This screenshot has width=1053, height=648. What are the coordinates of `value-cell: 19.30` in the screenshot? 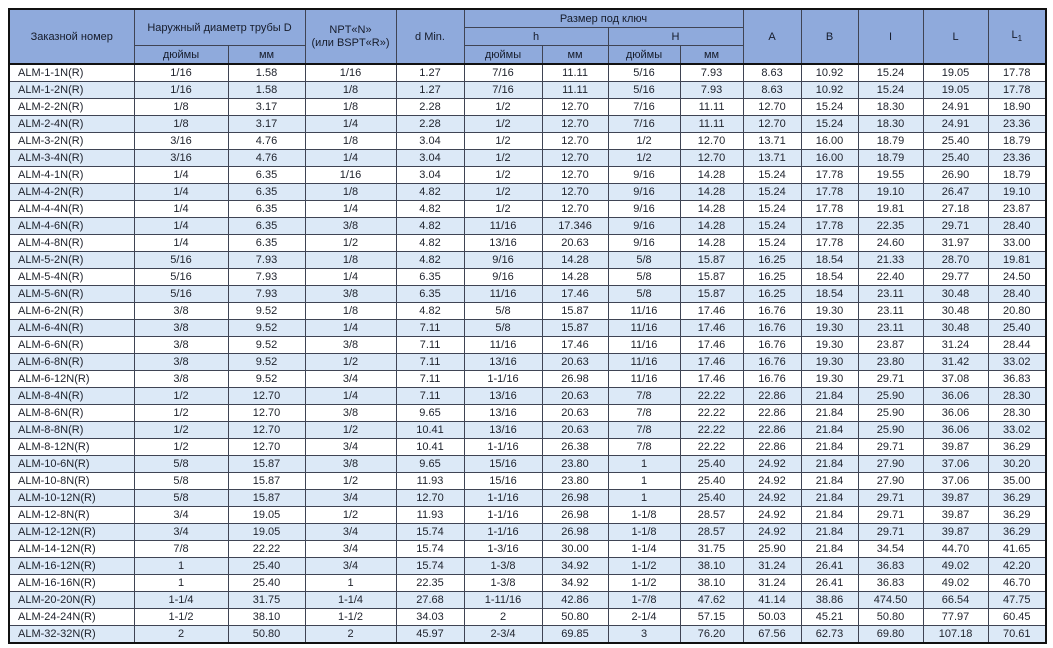 It's located at (829, 328).